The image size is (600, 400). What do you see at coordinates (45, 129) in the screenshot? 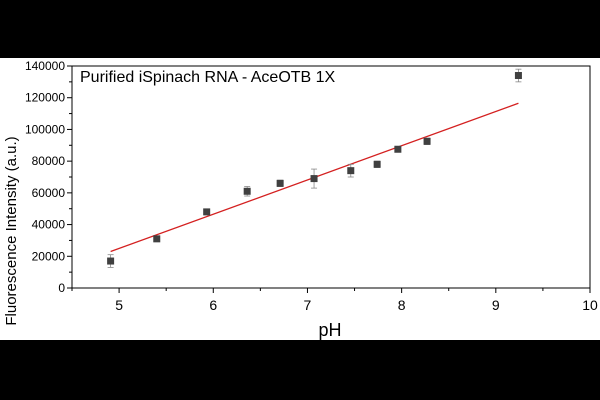
I see `y-tick-label: 100000` at bounding box center [45, 129].